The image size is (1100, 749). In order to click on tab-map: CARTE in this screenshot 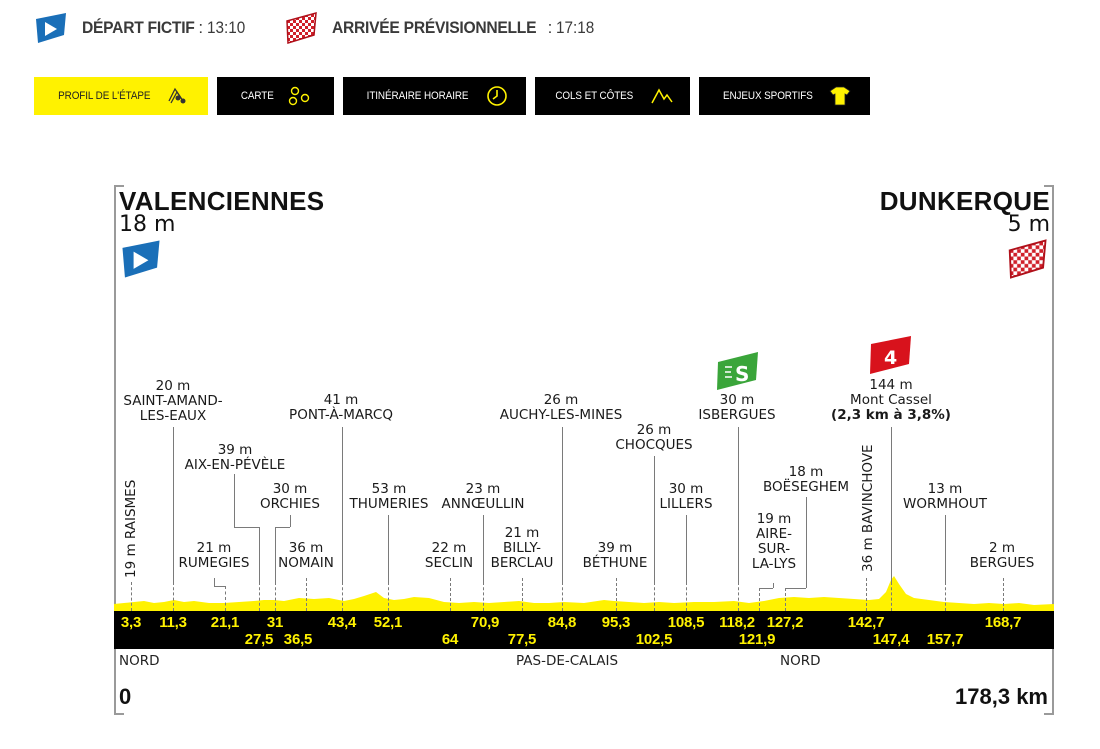, I will do `click(275, 96)`.